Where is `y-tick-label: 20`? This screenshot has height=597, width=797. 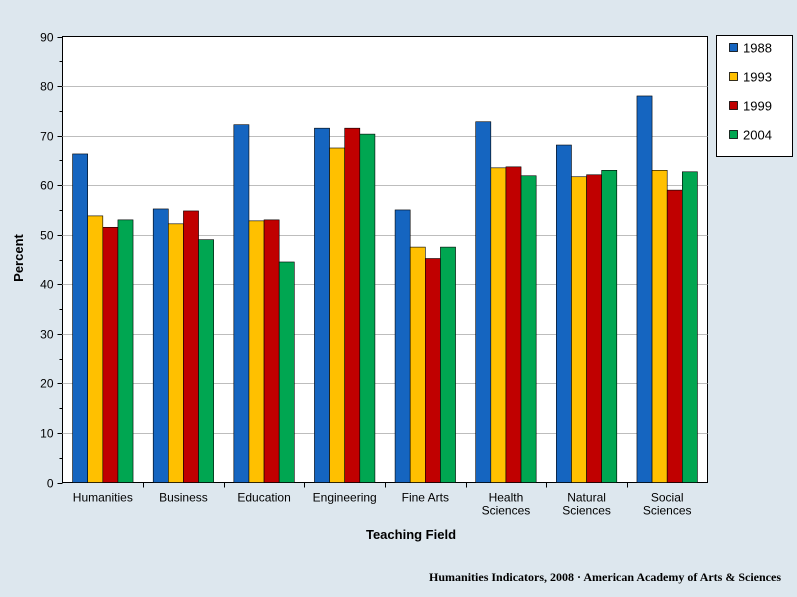
y-tick-label: 20 is located at coordinates (47, 384).